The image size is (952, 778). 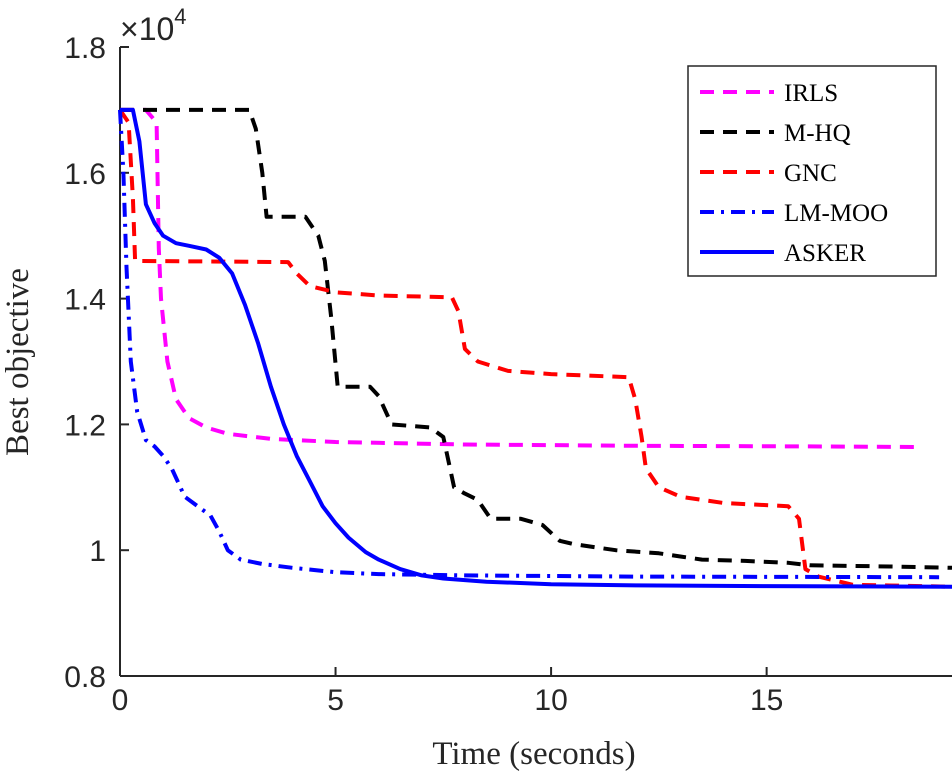 I want to click on legend-label-lm-moo: LM-MOO, so click(x=836, y=213).